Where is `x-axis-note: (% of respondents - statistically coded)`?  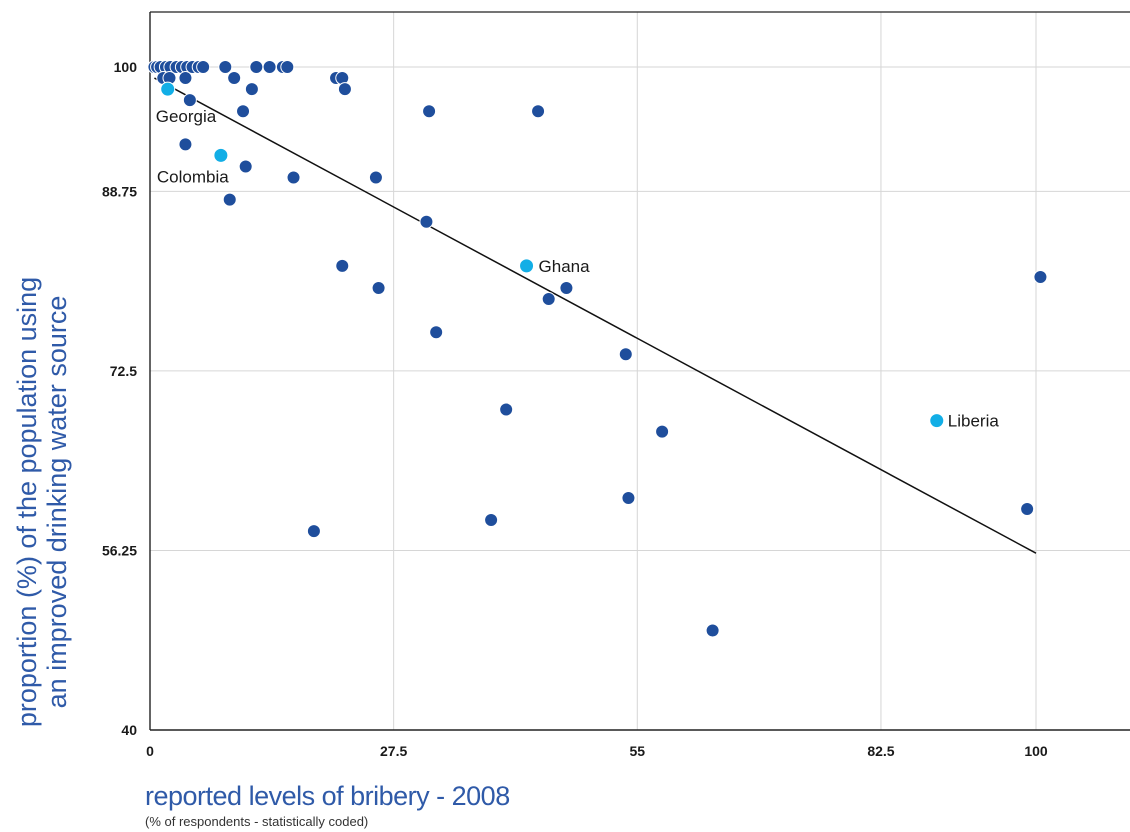
x-axis-note: (% of respondents - statistically coded) is located at coordinates (257, 821).